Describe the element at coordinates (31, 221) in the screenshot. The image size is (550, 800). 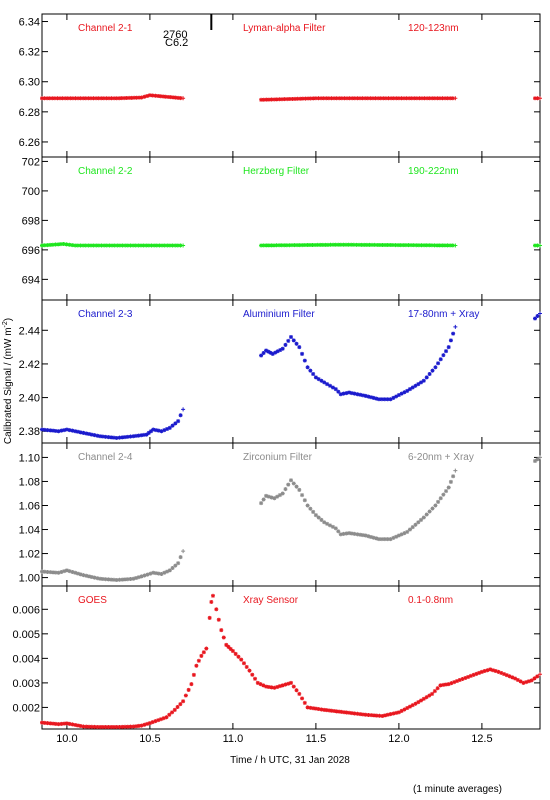
I see `y-tick-label: 698` at that location.